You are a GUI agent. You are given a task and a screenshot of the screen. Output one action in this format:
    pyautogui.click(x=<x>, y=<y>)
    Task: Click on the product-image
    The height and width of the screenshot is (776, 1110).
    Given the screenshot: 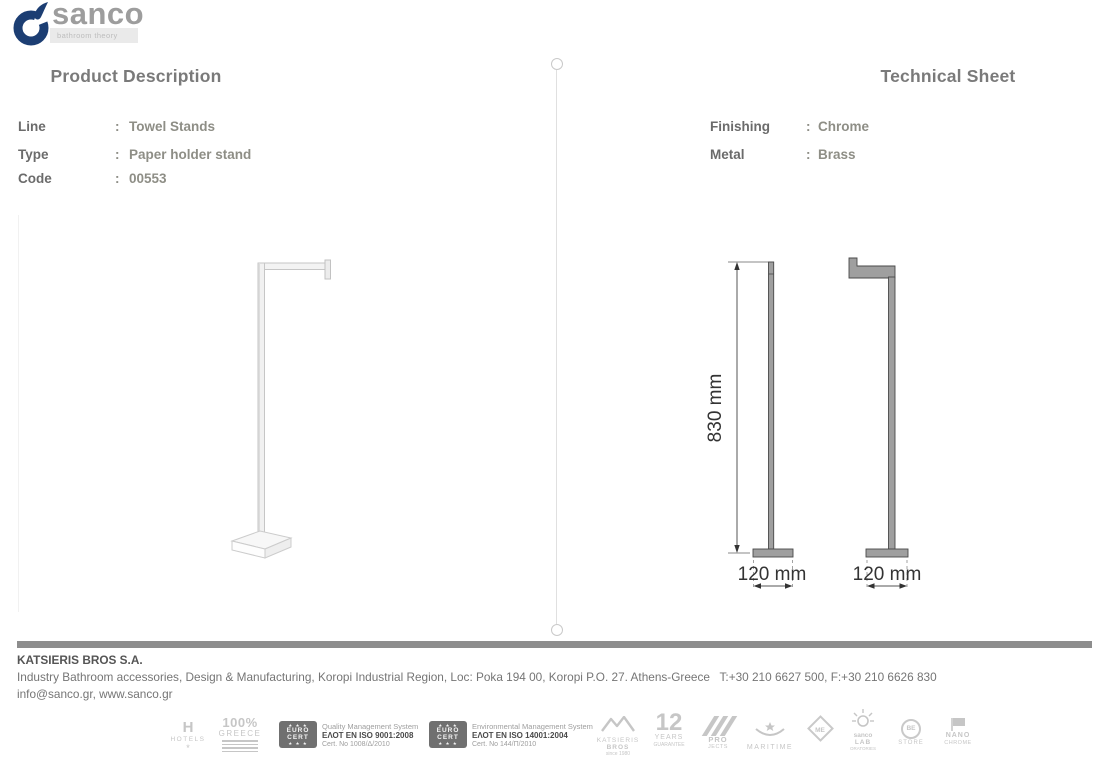 What is the action you would take?
    pyautogui.click(x=287, y=412)
    